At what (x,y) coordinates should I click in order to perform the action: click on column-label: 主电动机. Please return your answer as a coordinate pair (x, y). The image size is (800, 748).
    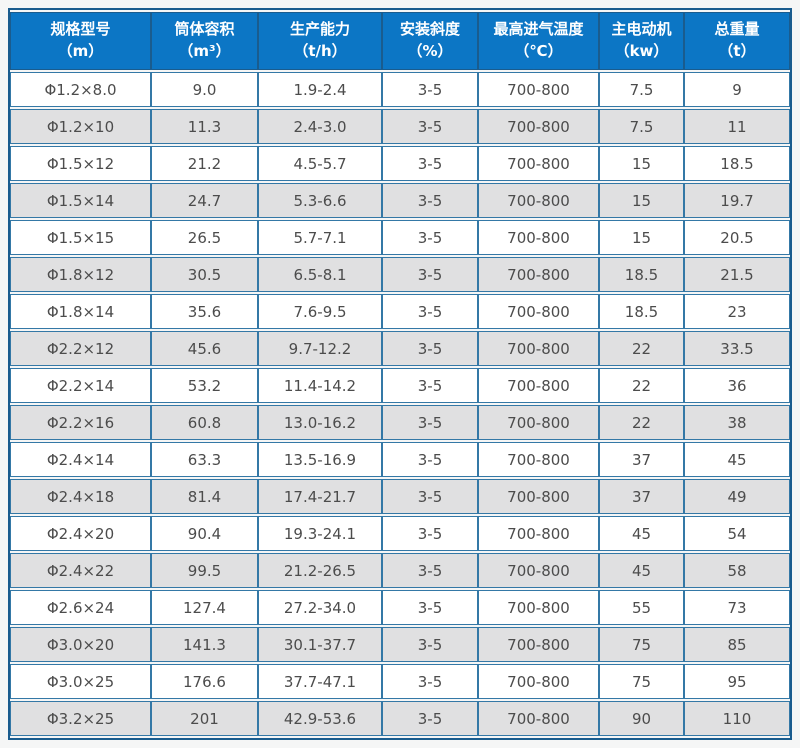
    Looking at the image, I should click on (641, 29).